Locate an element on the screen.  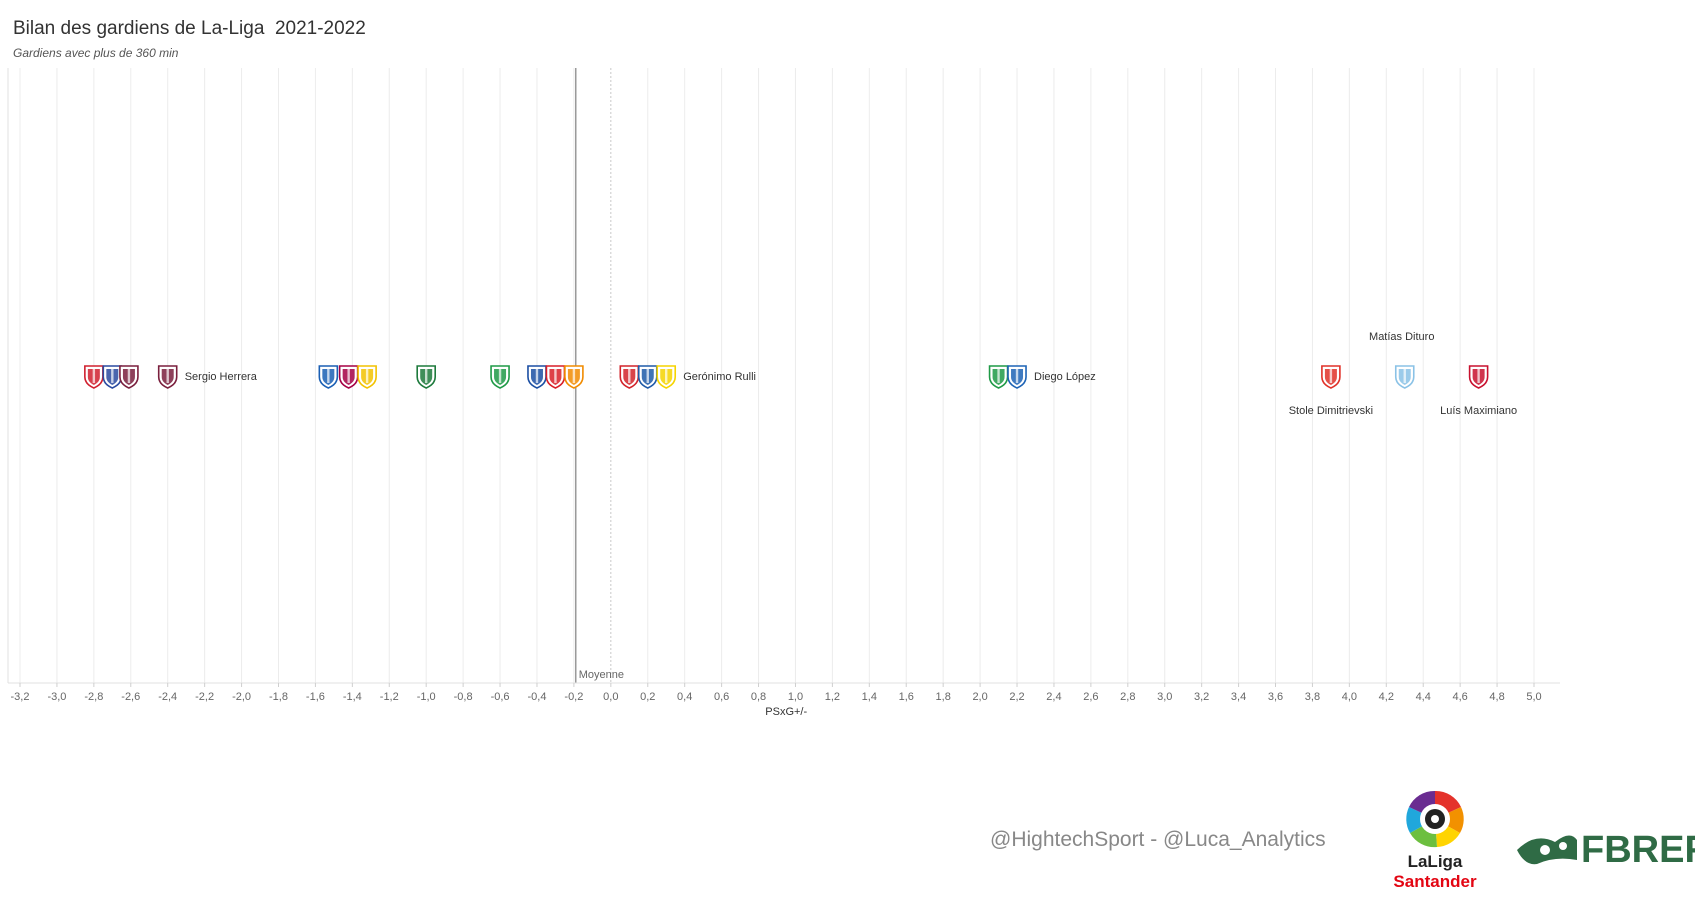
x-tick-label: 1,2 is located at coordinates (832, 697).